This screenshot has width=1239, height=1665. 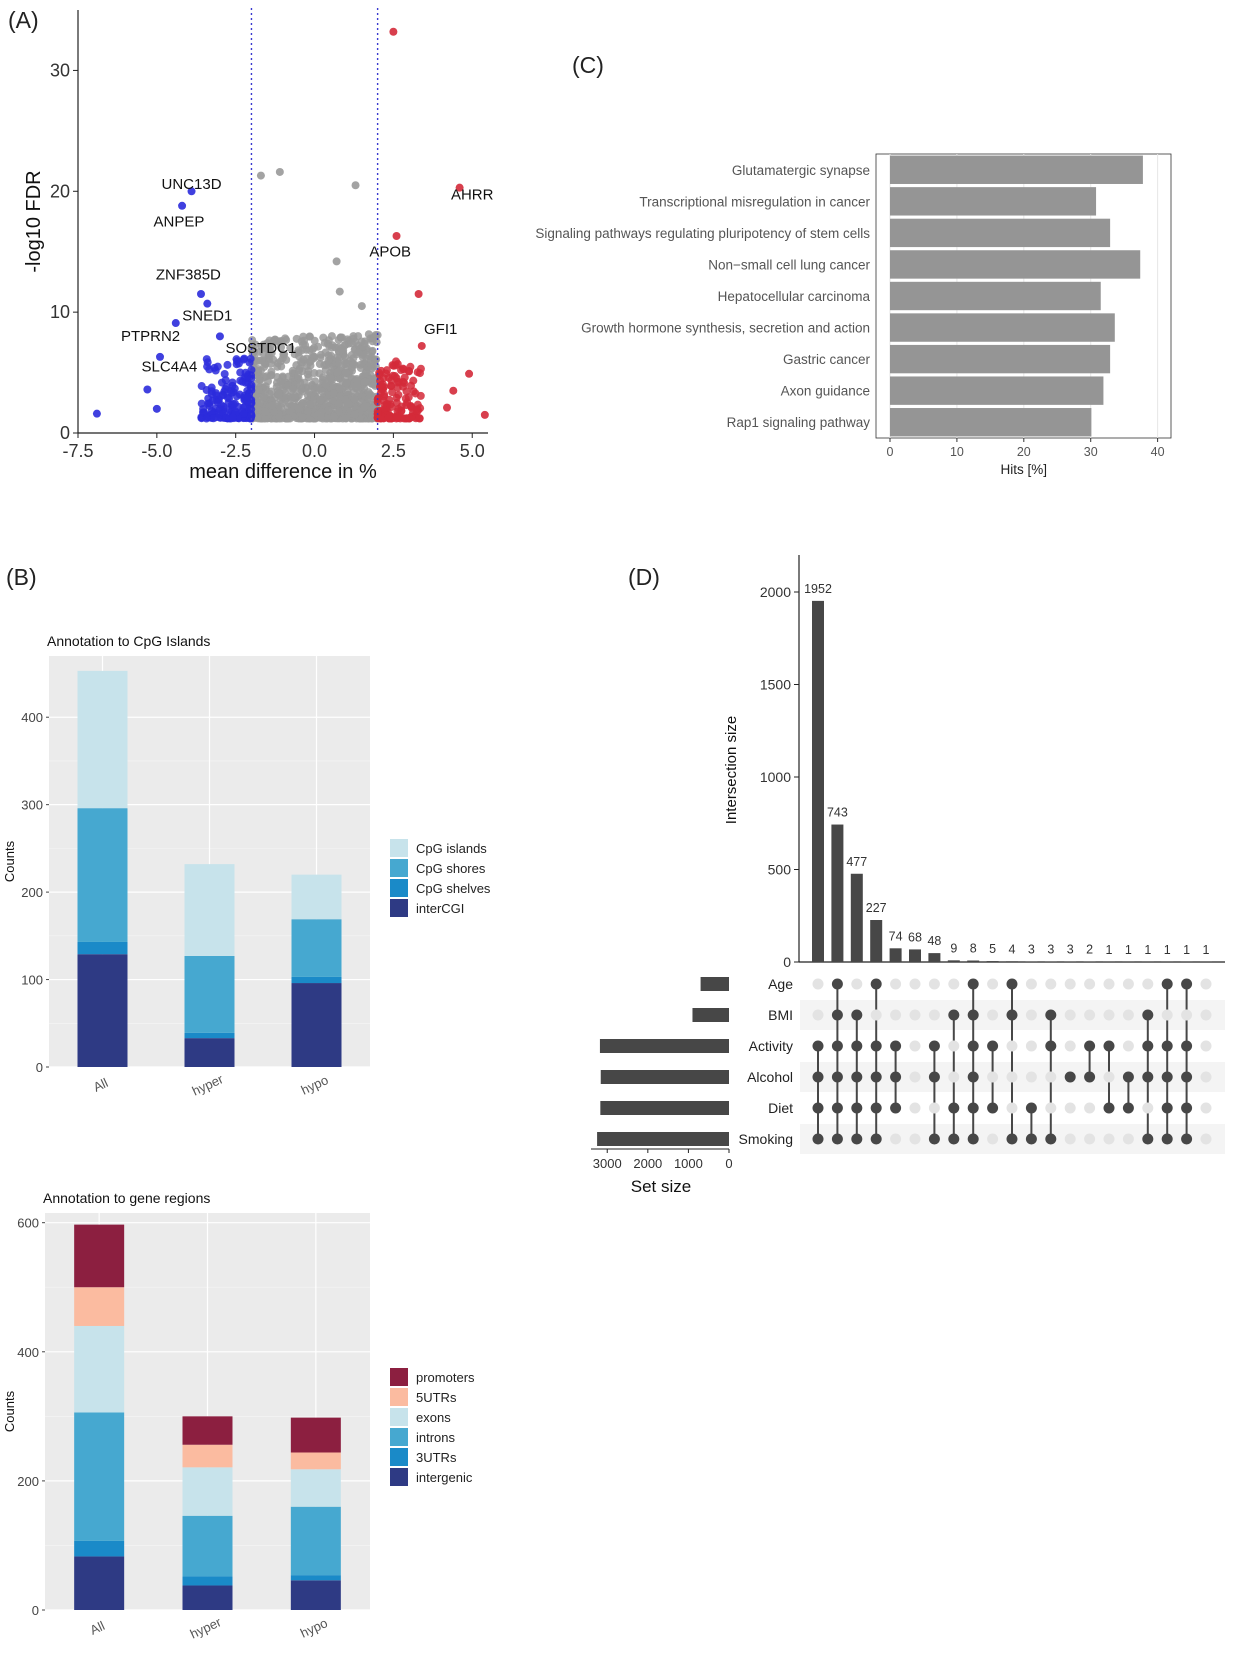 What do you see at coordinates (957, 452) in the screenshot?
I see `x-tick-label: 10` at bounding box center [957, 452].